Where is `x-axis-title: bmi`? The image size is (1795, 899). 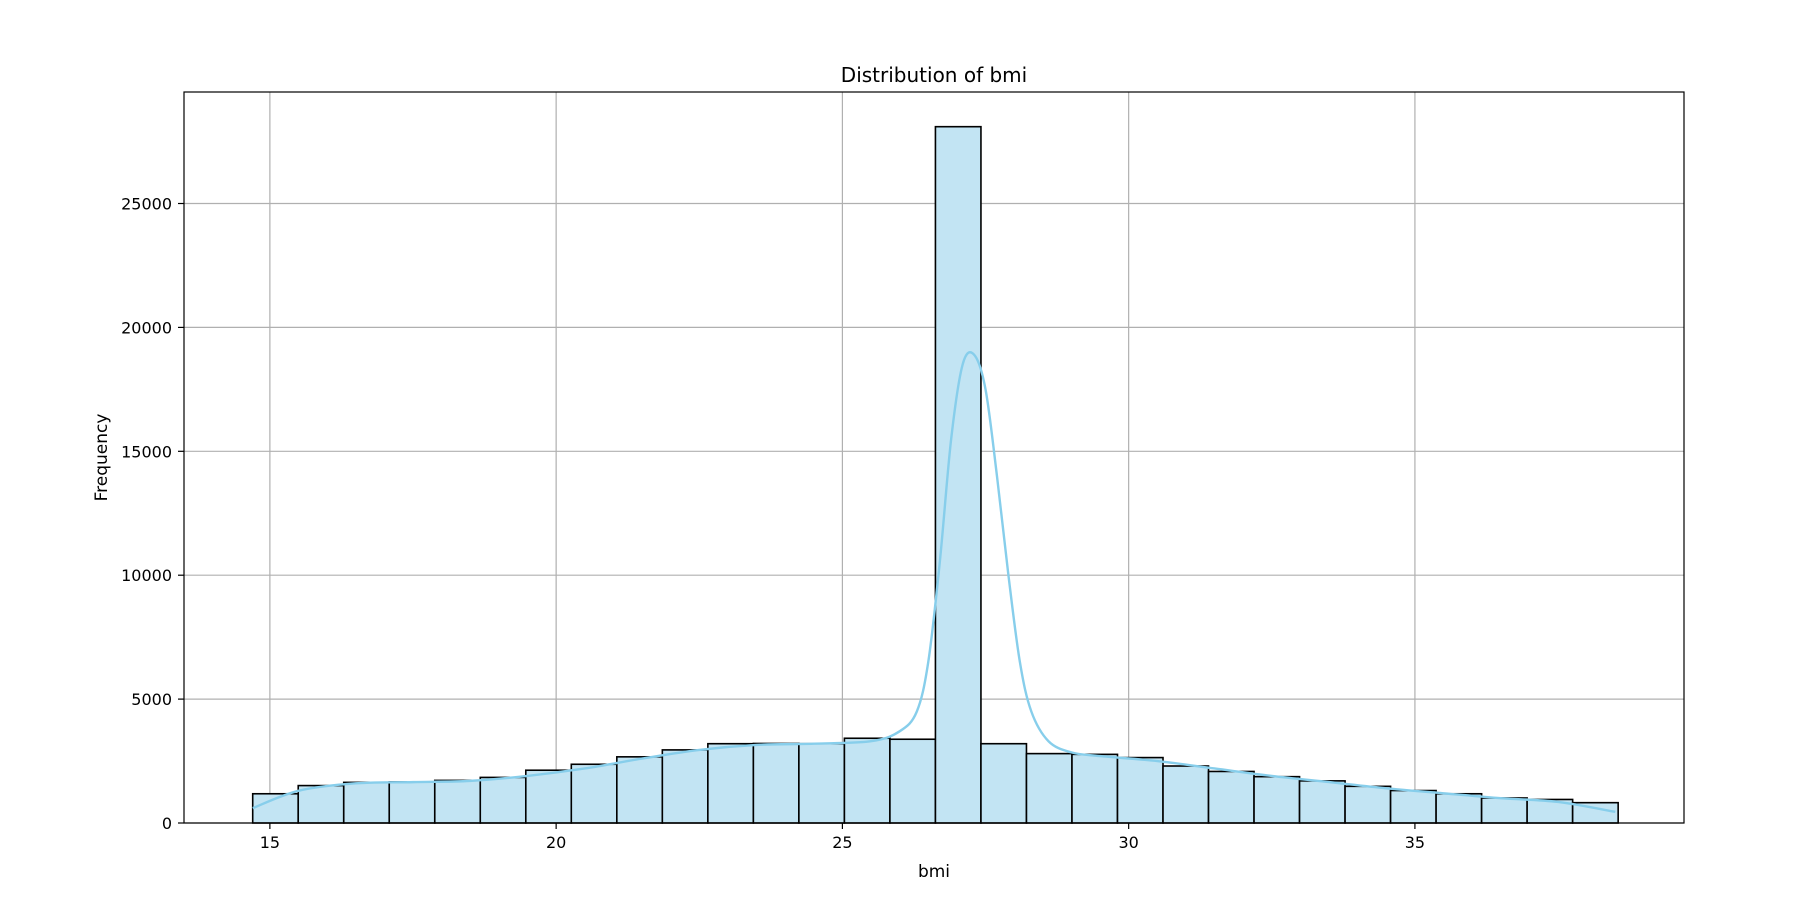
x-axis-title: bmi is located at coordinates (934, 872).